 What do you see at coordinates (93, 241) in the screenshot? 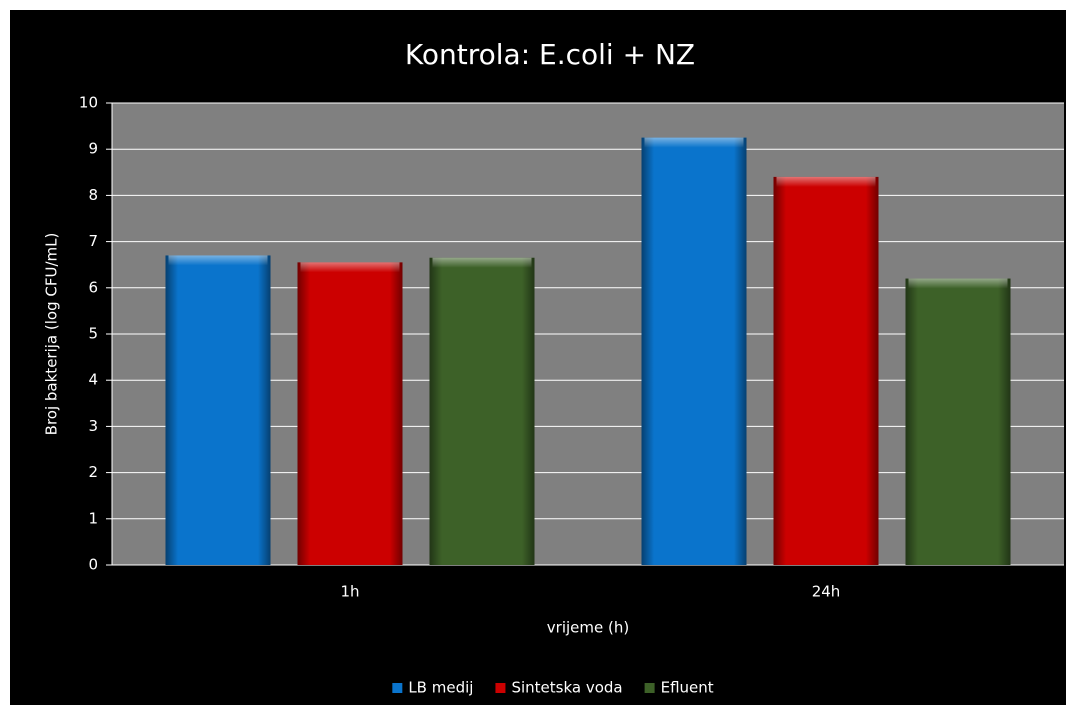
I see `y-tick-label: 7` at bounding box center [93, 241].